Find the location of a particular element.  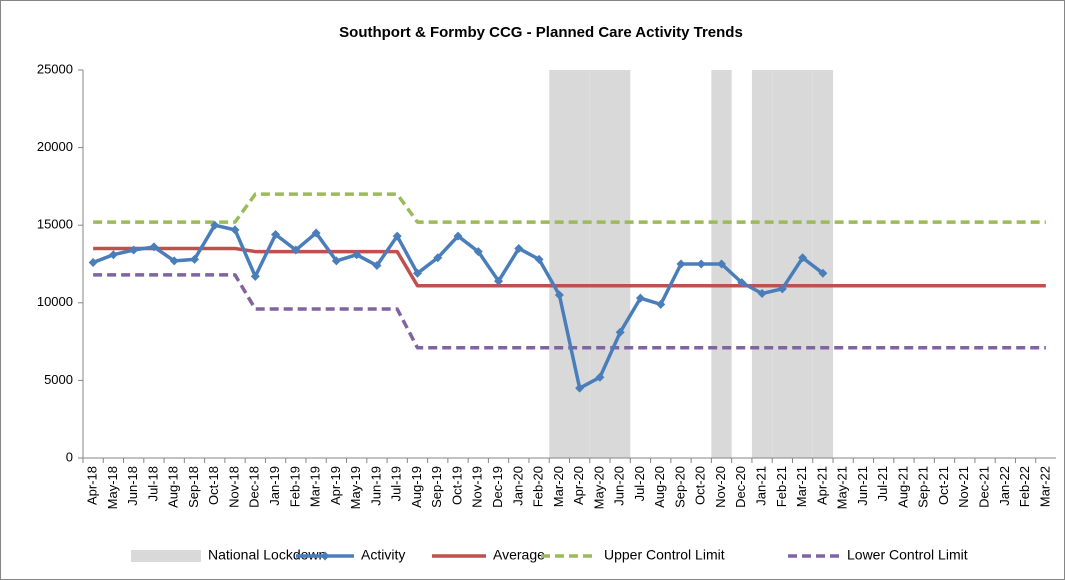

x-tick-label: Feb-22 is located at coordinates (1024, 486).